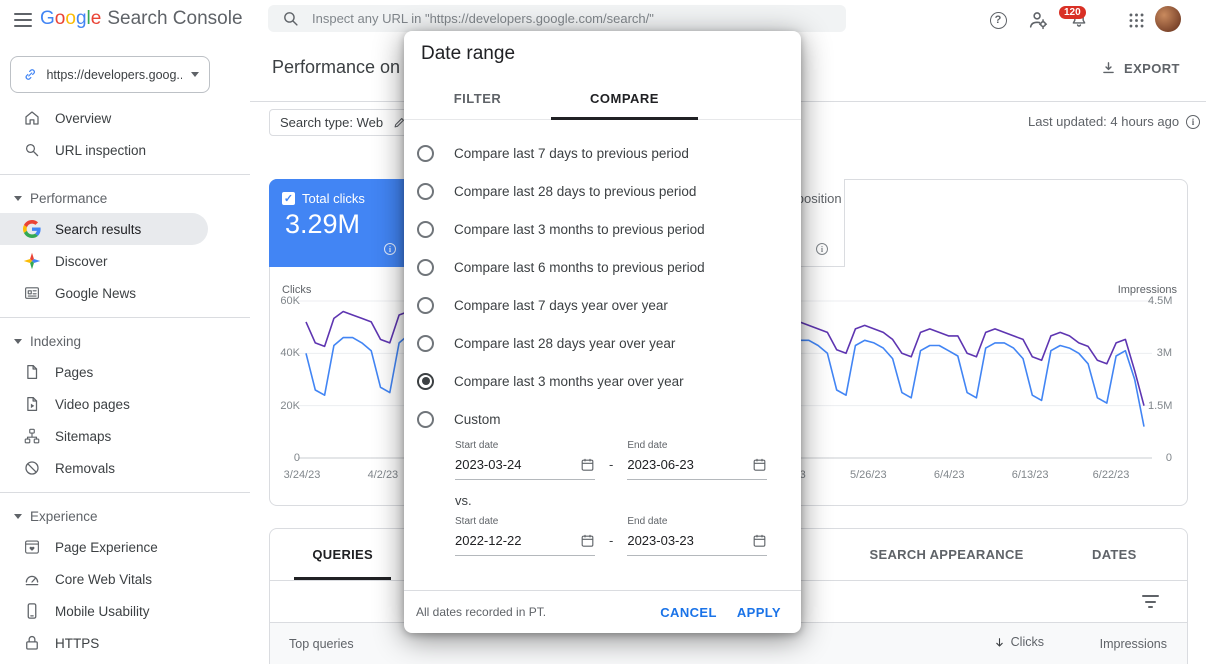  I want to click on sidebar-item-label: Pages, so click(74, 372).